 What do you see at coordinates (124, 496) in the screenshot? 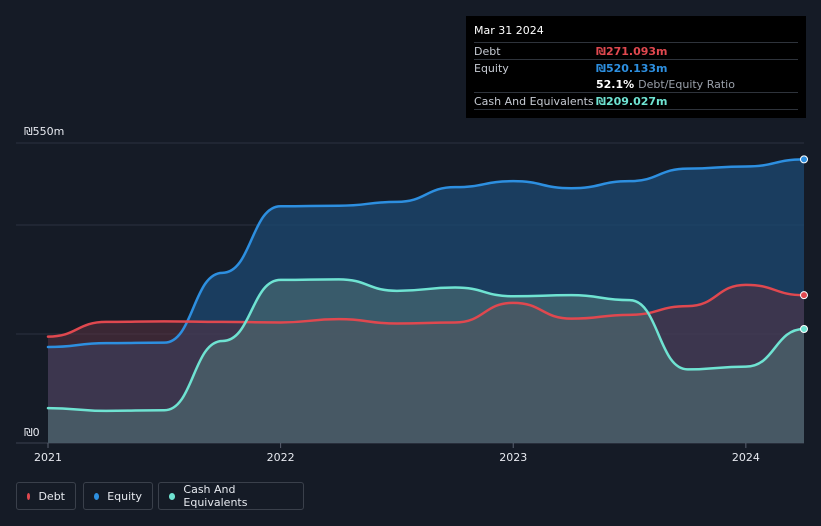
I see `legend-equity-label: Equity` at bounding box center [124, 496].